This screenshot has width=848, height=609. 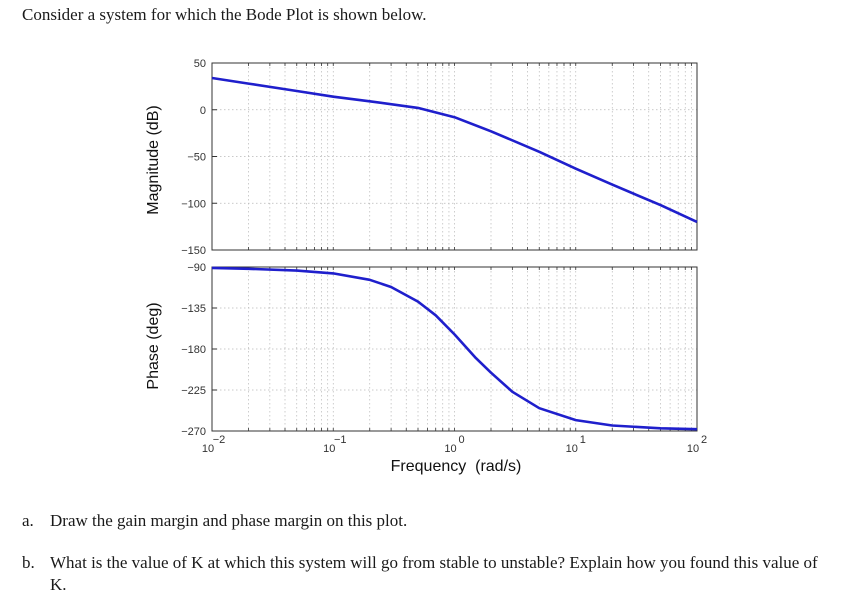 I want to click on xtick-exponent: 1, so click(x=583, y=440).